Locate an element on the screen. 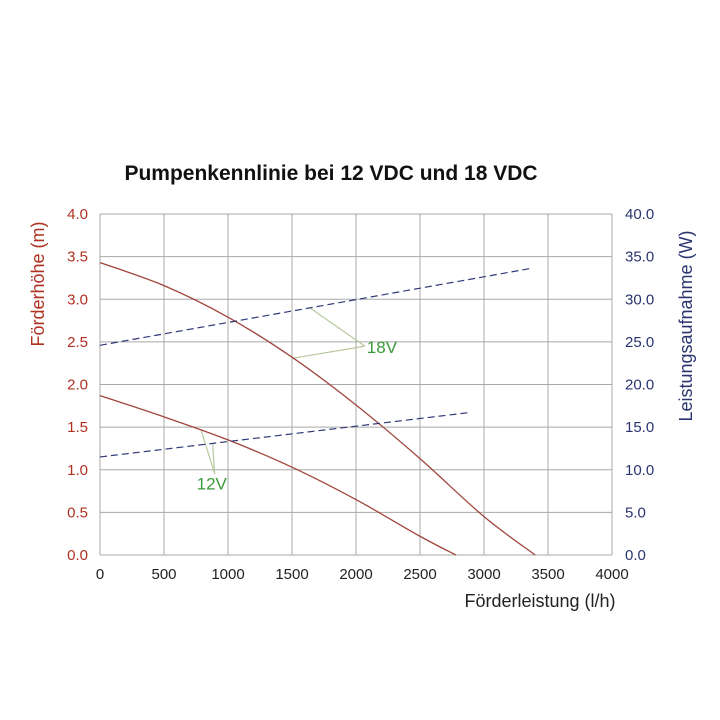 The height and width of the screenshot is (720, 720). y-right-tick-label: 5.0 is located at coordinates (635, 512).